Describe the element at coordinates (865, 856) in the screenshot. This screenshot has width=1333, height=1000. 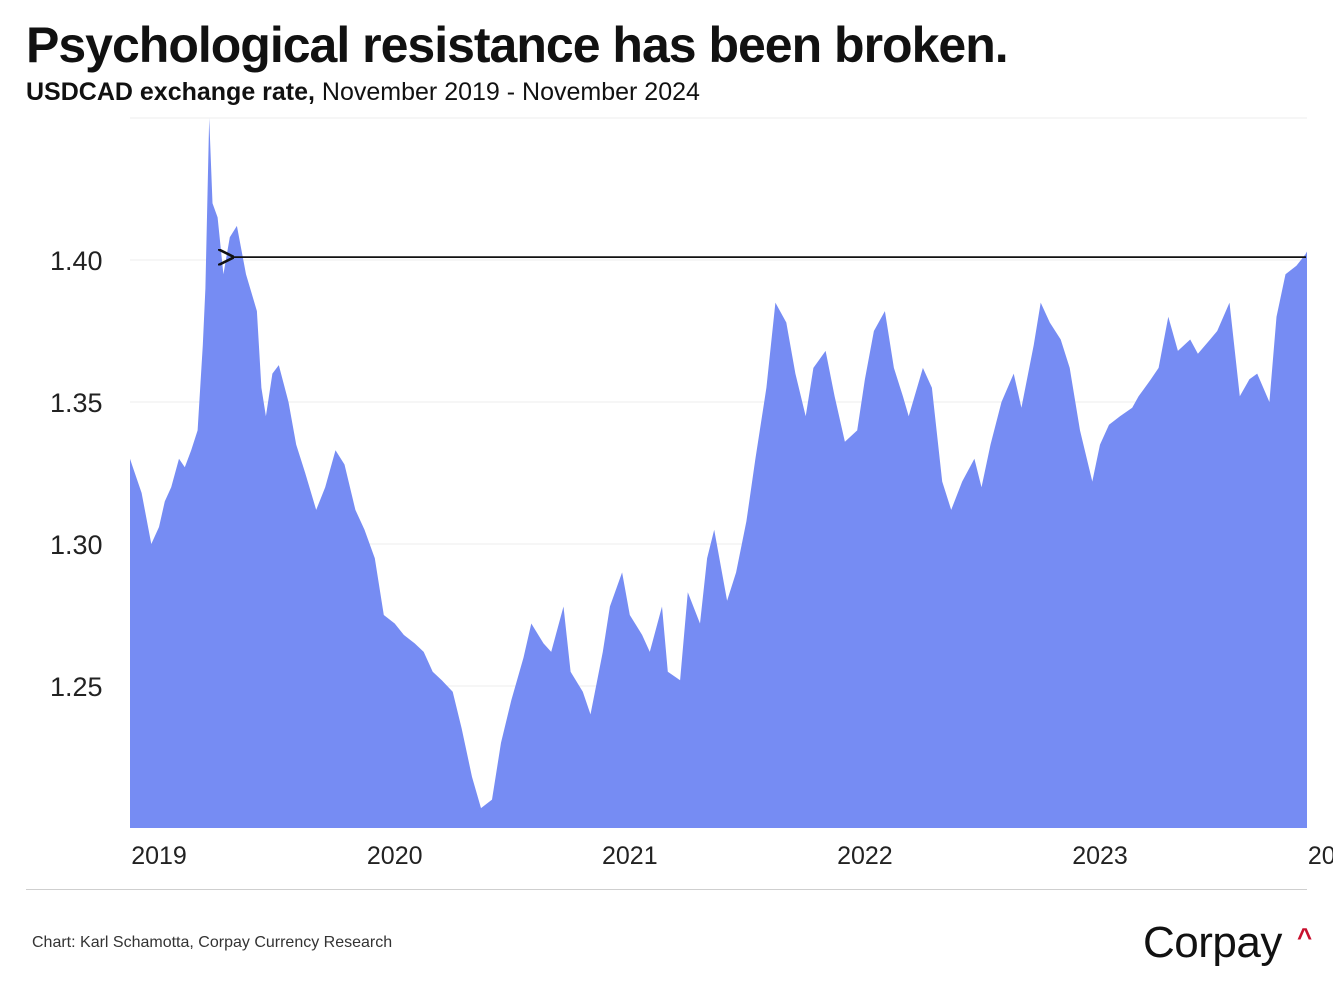
I see `x-tick-label: 2022` at that location.